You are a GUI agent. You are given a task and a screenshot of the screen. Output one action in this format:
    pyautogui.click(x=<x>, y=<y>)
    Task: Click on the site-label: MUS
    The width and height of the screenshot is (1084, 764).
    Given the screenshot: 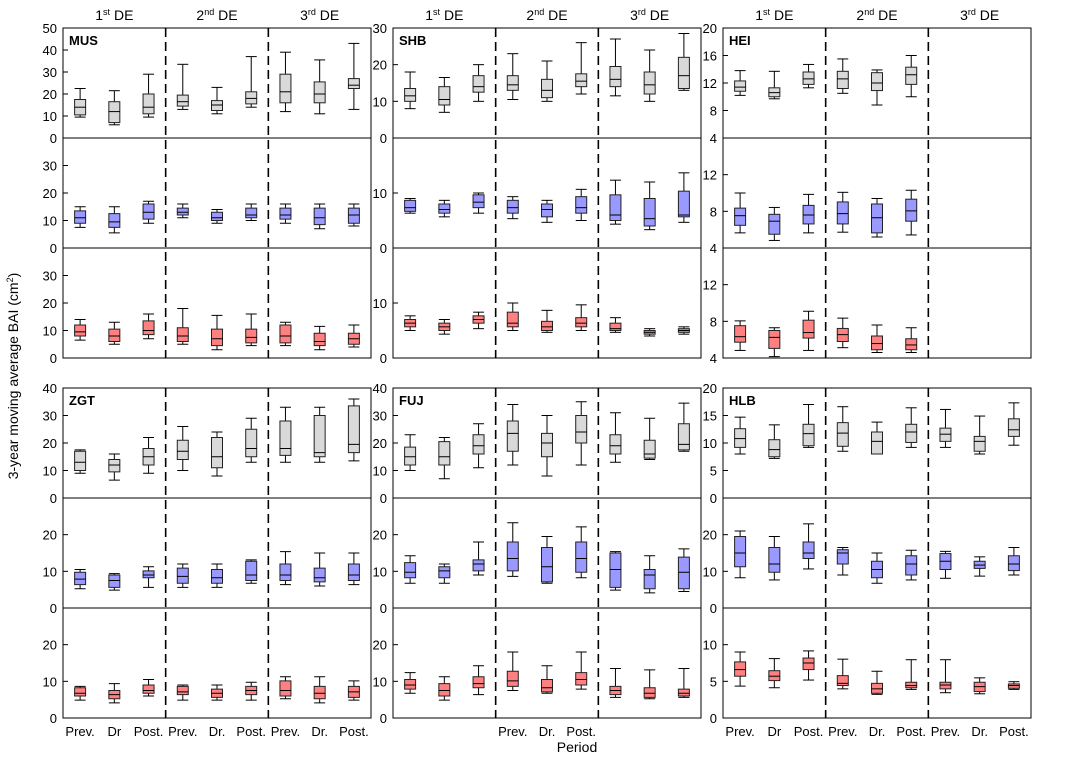 What is the action you would take?
    pyautogui.click(x=83, y=40)
    